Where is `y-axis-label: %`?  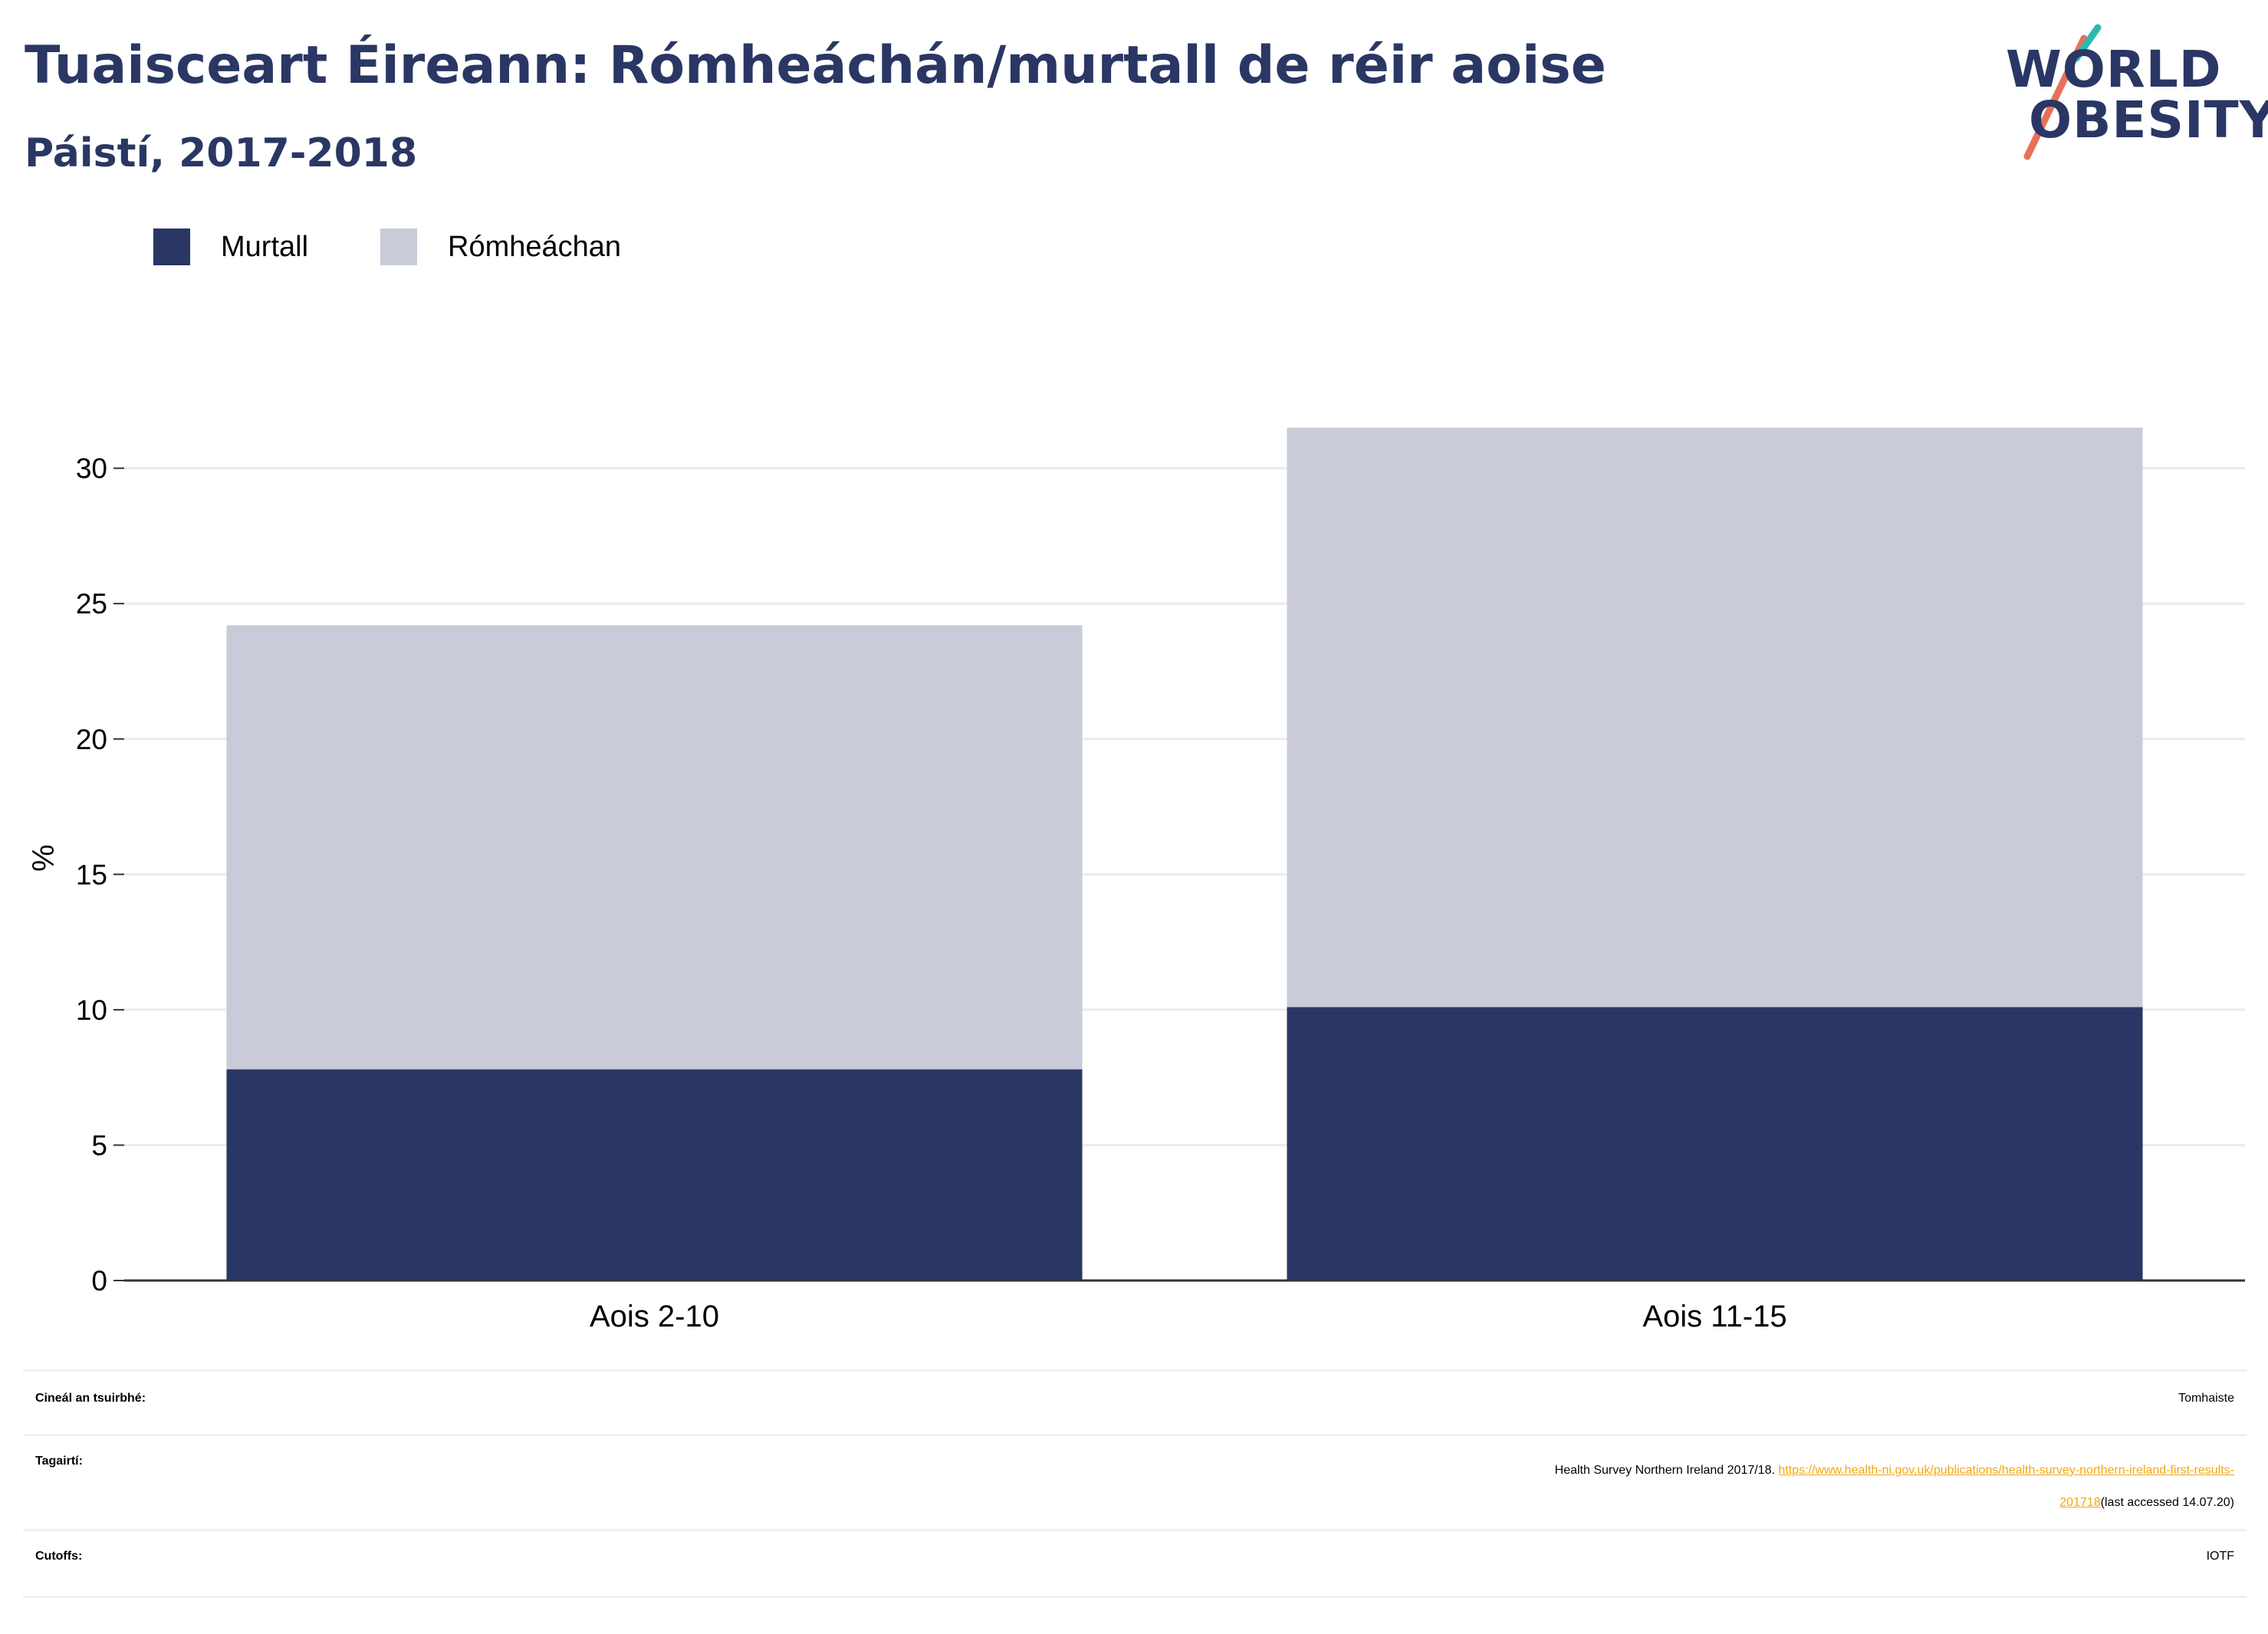 y-axis-label: % is located at coordinates (44, 858).